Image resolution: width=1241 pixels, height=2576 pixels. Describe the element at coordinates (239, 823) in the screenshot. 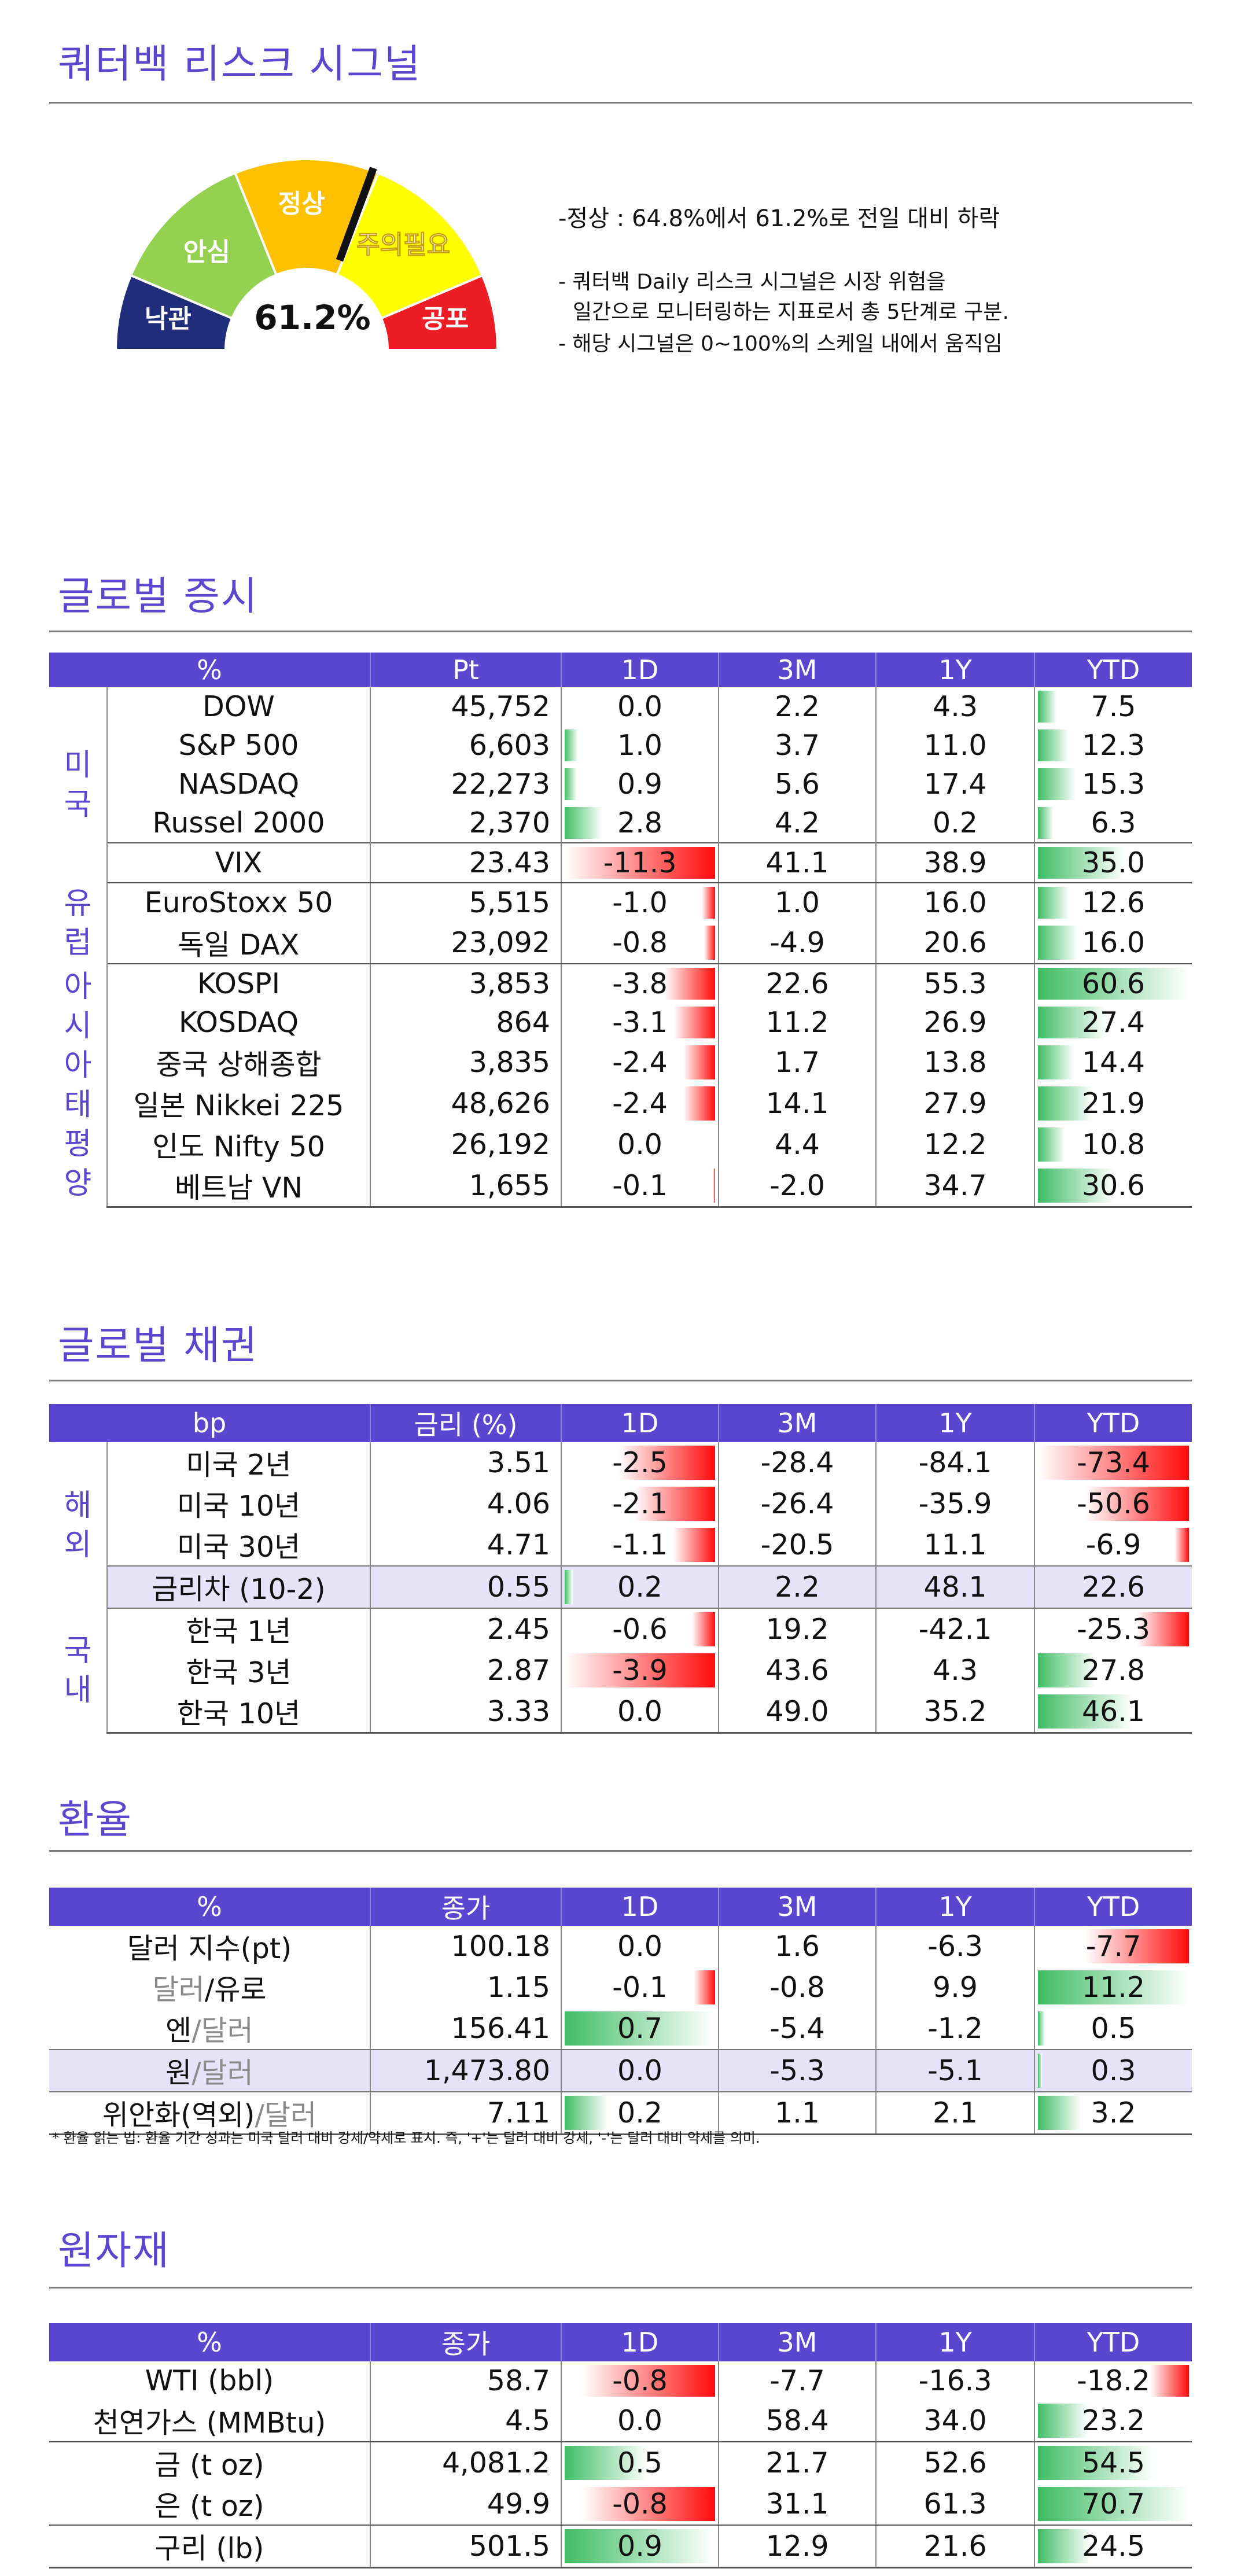

I see `row-name: Russel 2000` at that location.